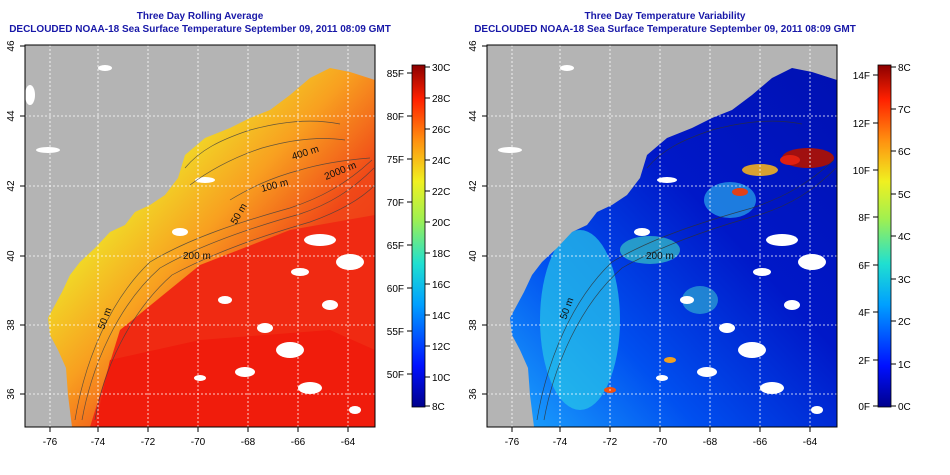  What do you see at coordinates (418, 236) in the screenshot?
I see `sst-colorbar` at bounding box center [418, 236].